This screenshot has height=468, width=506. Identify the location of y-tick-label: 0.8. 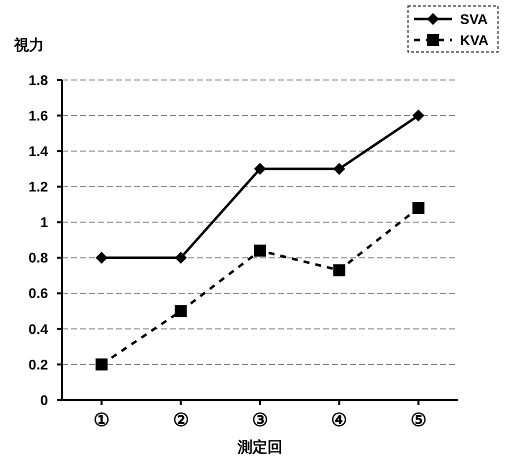
(38, 258).